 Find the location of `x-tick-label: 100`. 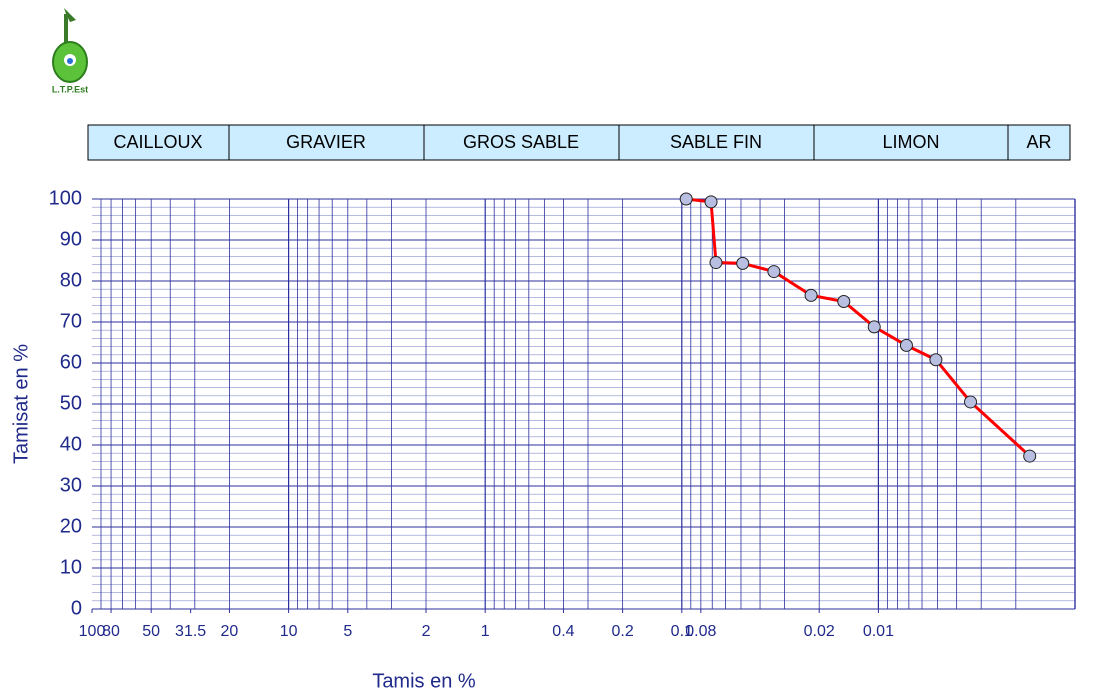

x-tick-label: 100 is located at coordinates (92, 631).